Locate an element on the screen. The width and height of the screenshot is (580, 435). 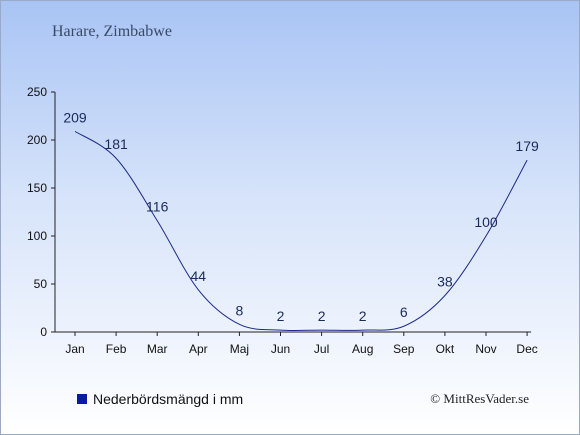
data-label-okt: 38 is located at coordinates (445, 282).